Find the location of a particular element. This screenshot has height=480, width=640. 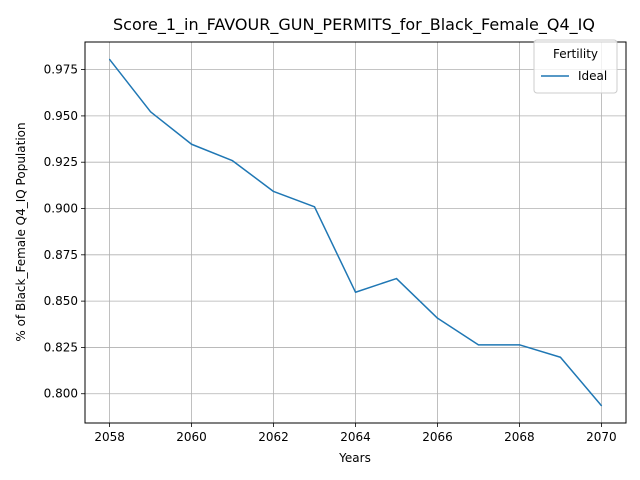

x-axis-label: Years is located at coordinates (354, 458).